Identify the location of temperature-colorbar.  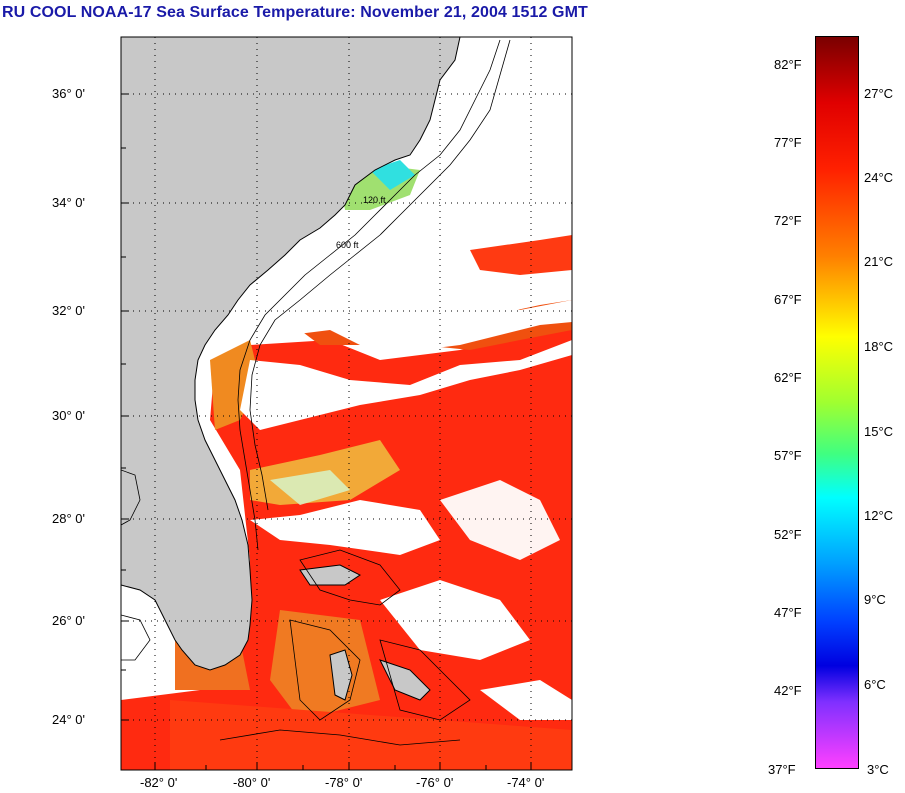
(837, 402).